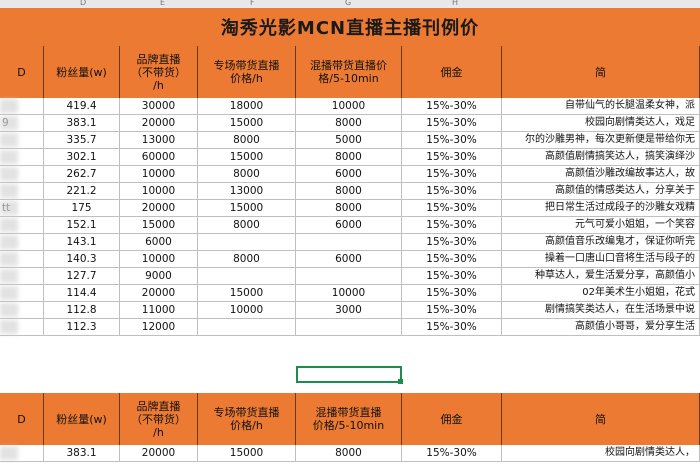 This screenshot has height=470, width=700. Describe the element at coordinates (159, 242) in the screenshot. I see `cell-brand: 6000` at that location.